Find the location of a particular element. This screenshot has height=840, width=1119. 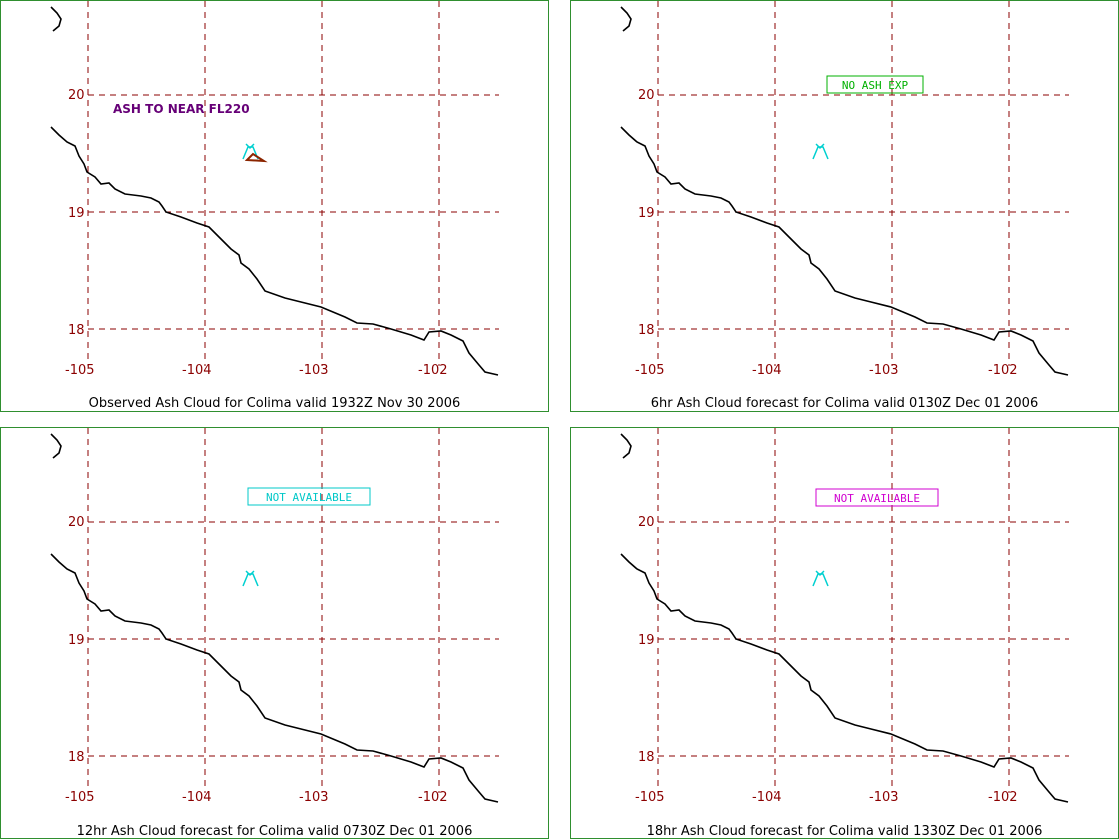

status-text: NO ASH EXP is located at coordinates (875, 85).